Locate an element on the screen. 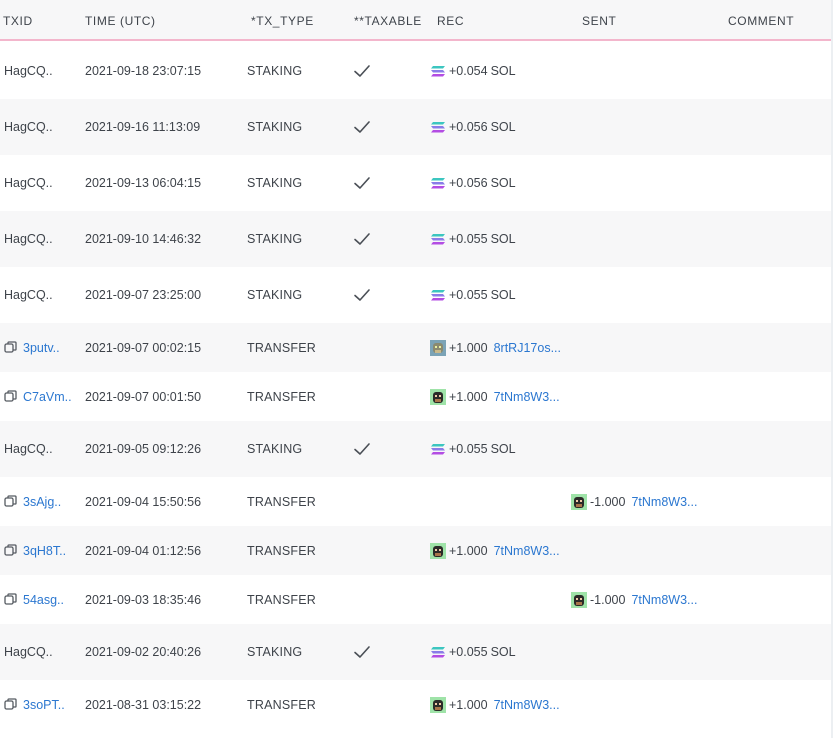 The width and height of the screenshot is (833, 738). header-rec: REC is located at coordinates (451, 21).